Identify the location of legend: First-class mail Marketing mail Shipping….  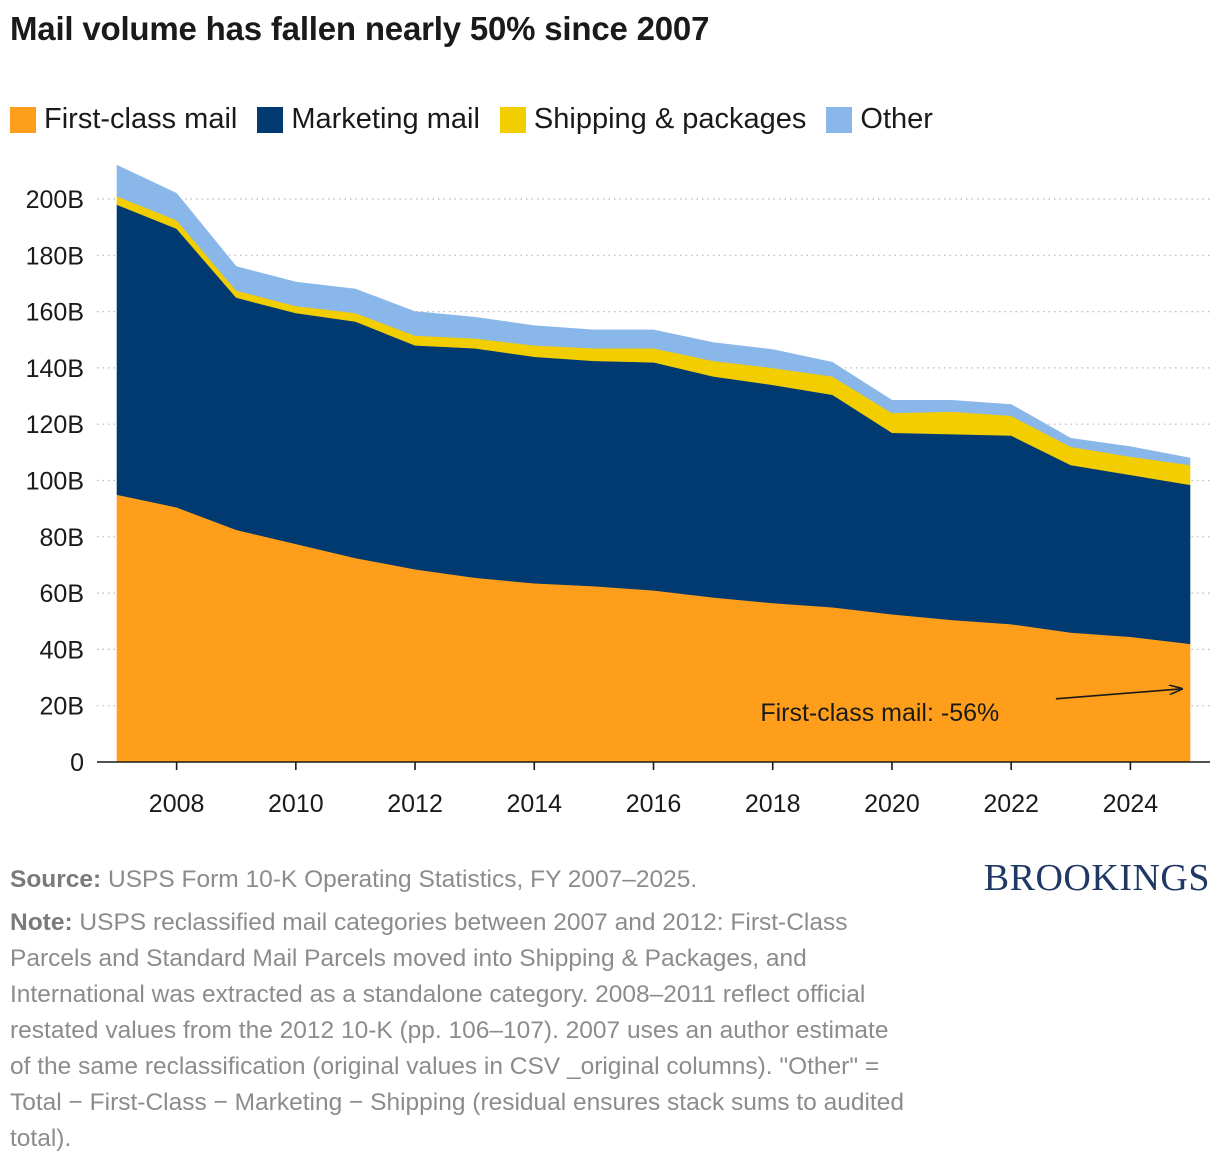
(481, 119).